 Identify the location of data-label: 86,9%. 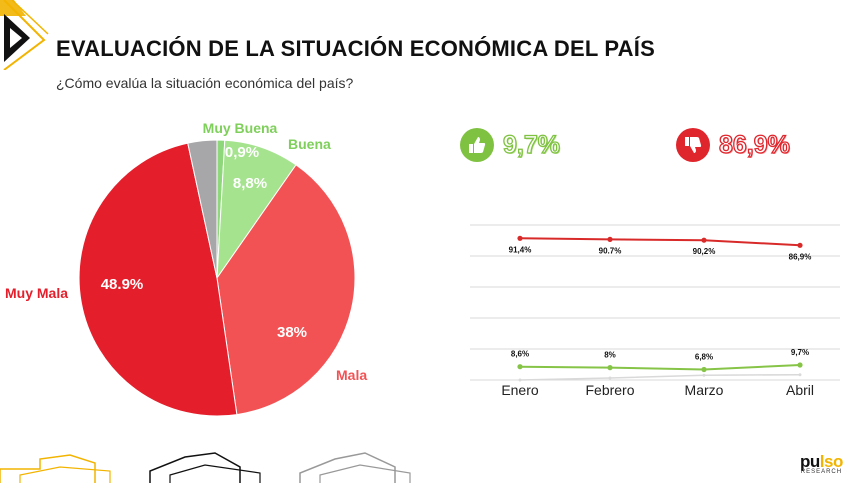
(800, 256).